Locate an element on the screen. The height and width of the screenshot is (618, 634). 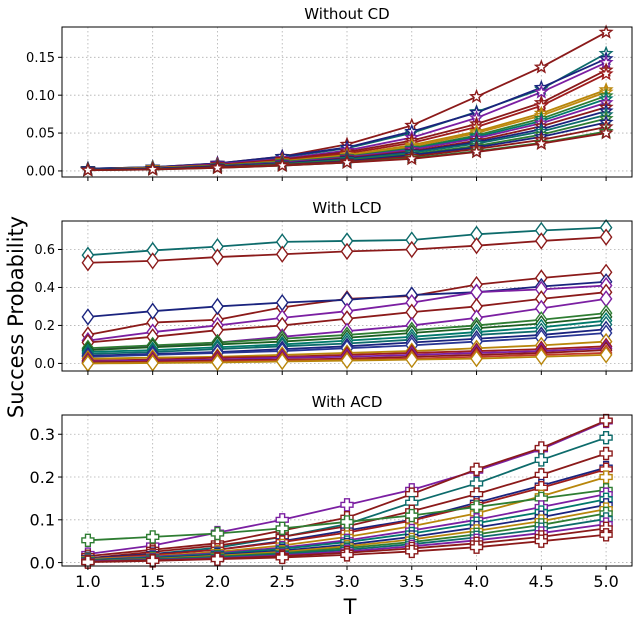
x-tick-label: 3.0 is located at coordinates (346, 581).